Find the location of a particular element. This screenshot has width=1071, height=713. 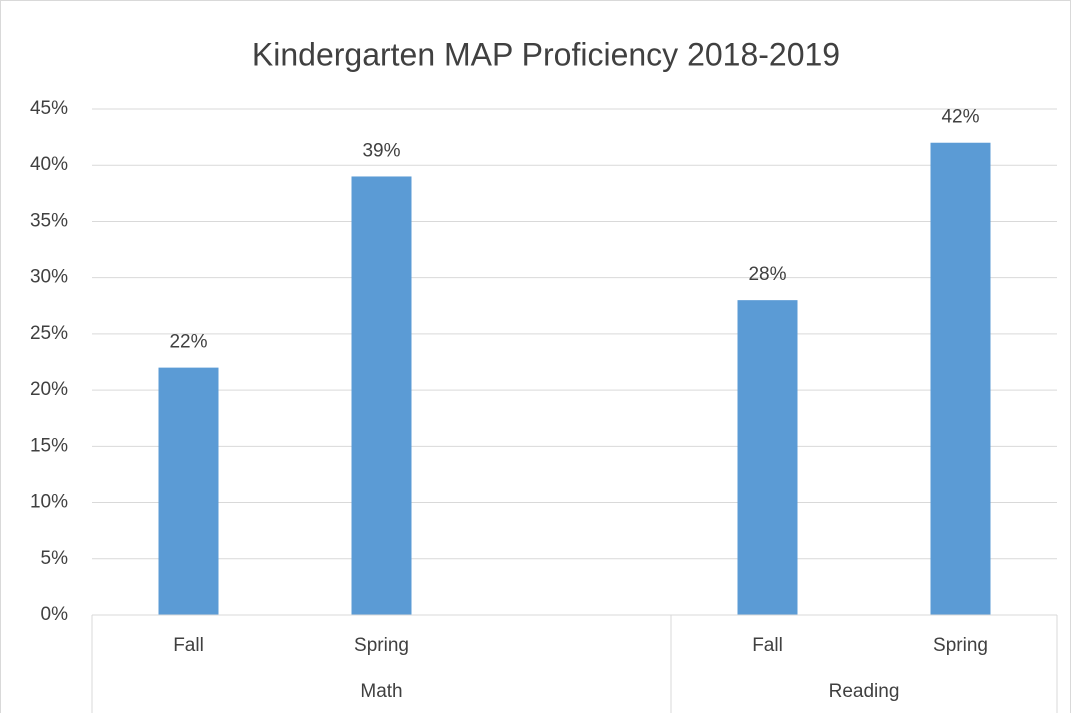

value-label: 28% is located at coordinates (767, 274).